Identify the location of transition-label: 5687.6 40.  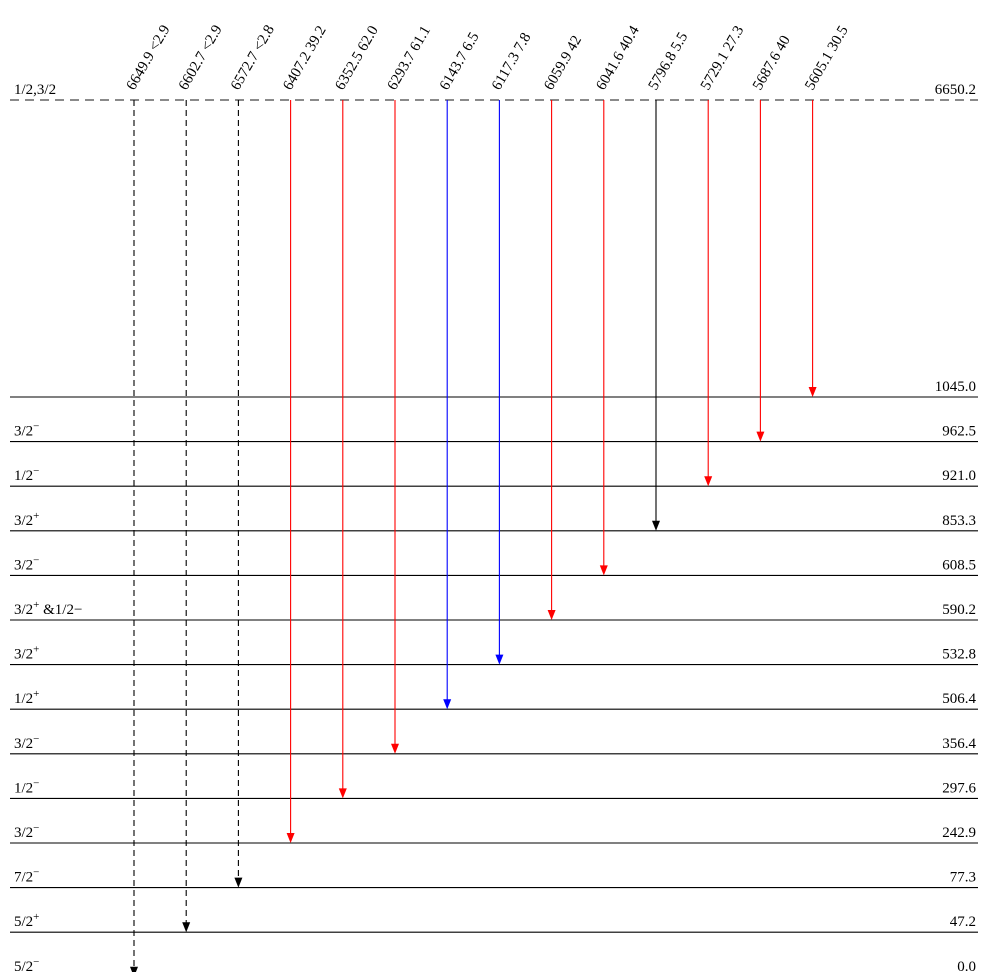
(772, 63).